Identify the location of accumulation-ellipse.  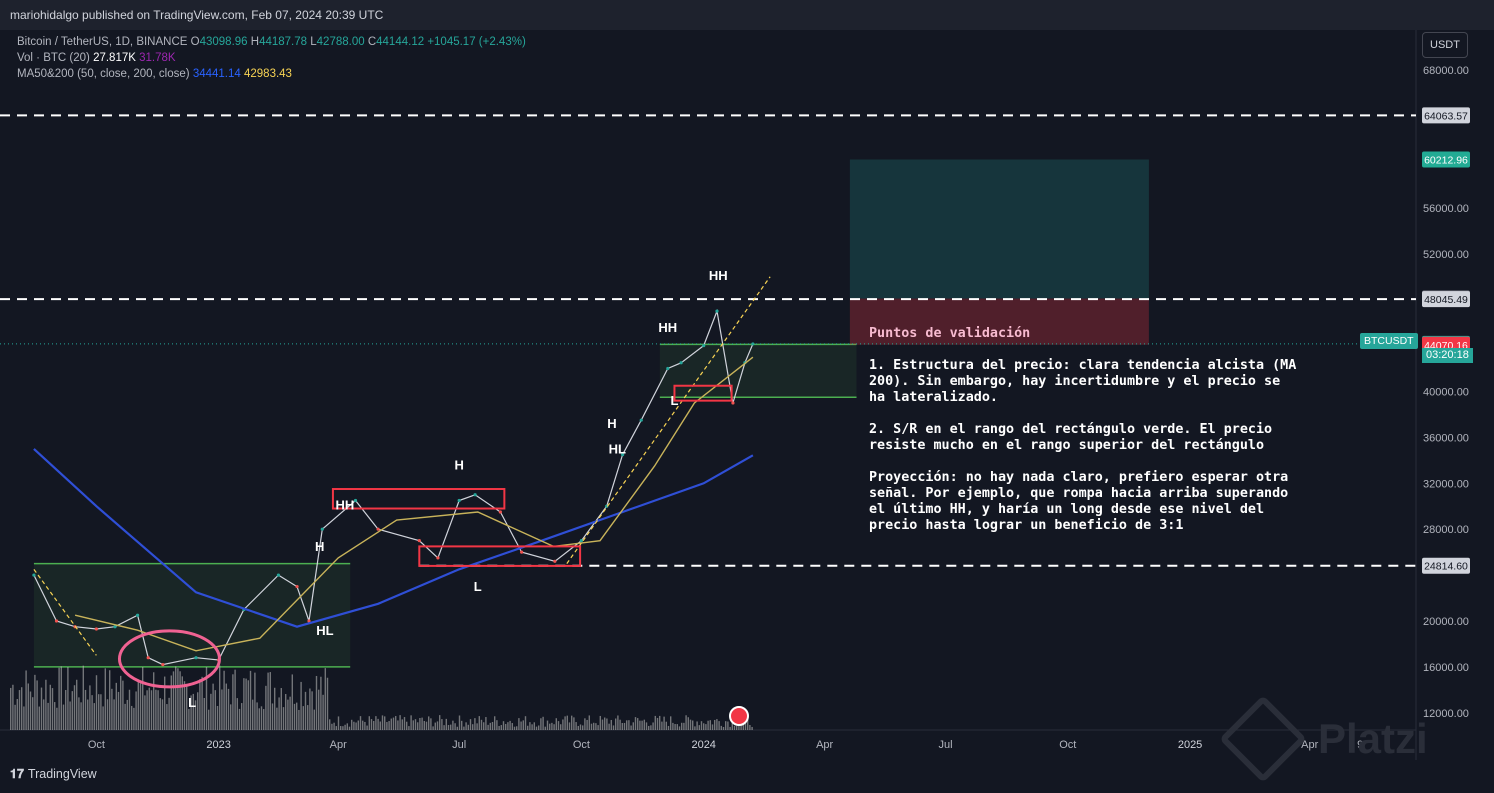
(169, 659).